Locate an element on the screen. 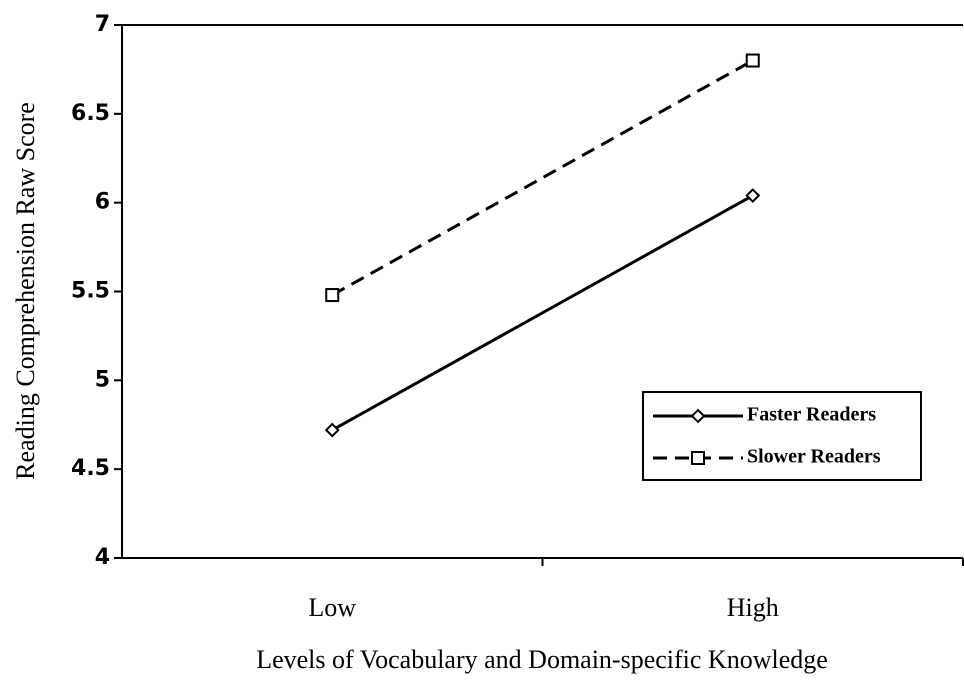  legend: Faster Readers Slower Readers is located at coordinates (782, 436).